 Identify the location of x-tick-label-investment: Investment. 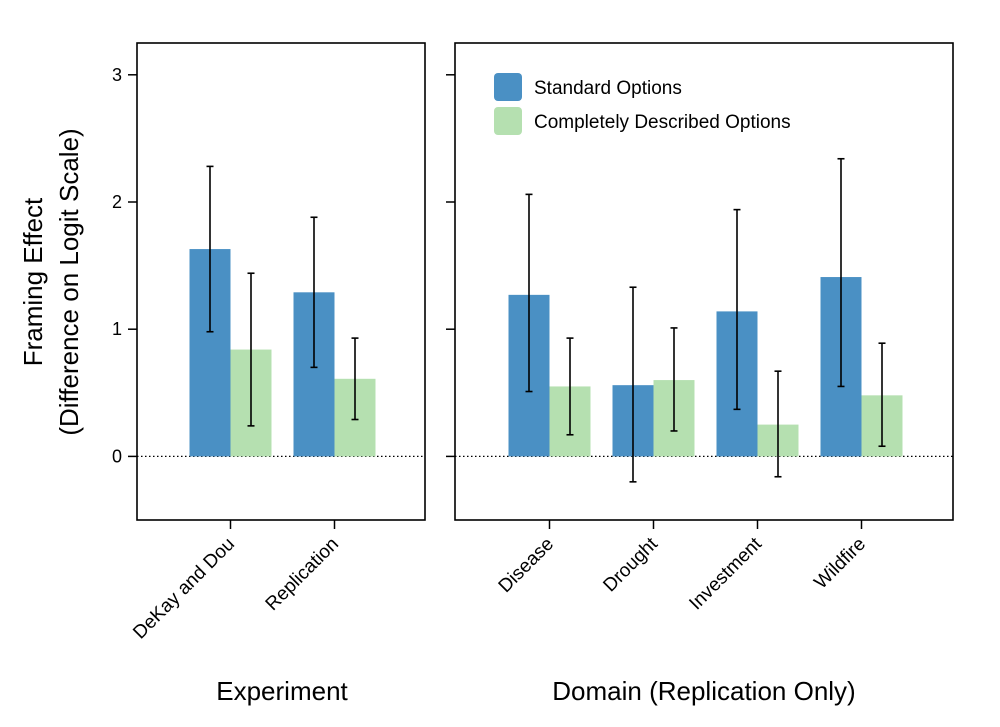
(725, 573).